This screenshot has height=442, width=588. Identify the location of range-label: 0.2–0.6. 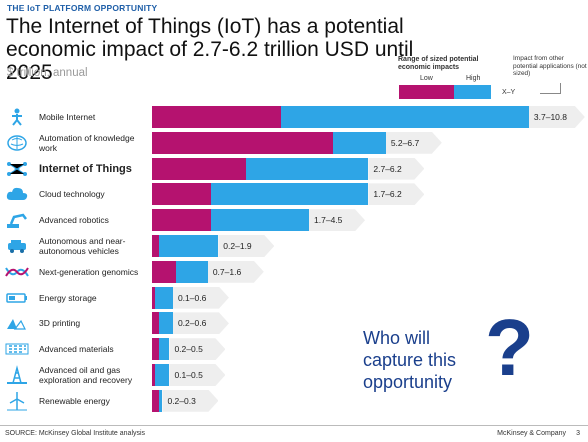
(201, 323).